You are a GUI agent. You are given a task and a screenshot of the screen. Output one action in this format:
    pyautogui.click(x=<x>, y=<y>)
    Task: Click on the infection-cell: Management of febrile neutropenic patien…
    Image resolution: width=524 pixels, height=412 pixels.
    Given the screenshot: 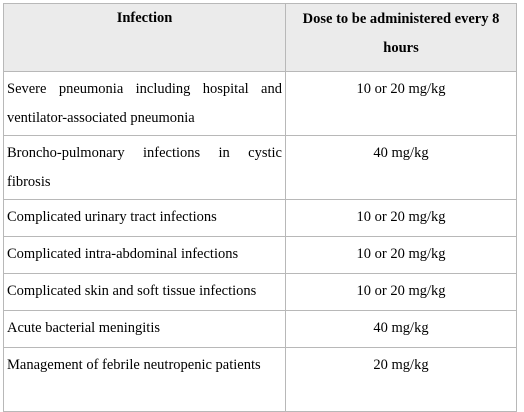 What is the action you would take?
    pyautogui.click(x=144, y=379)
    